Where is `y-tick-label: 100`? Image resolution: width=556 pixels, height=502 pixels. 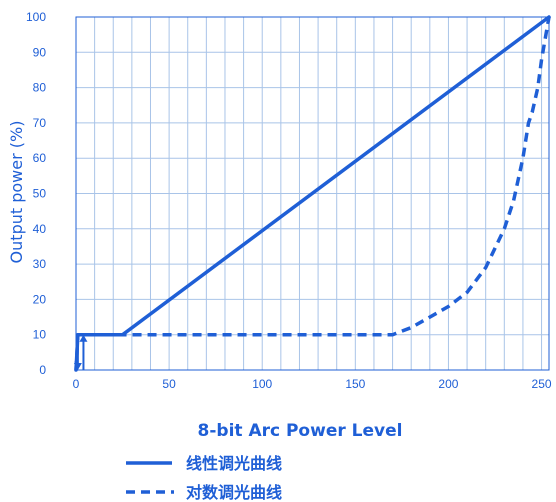 y-tick-label: 100 is located at coordinates (36, 17).